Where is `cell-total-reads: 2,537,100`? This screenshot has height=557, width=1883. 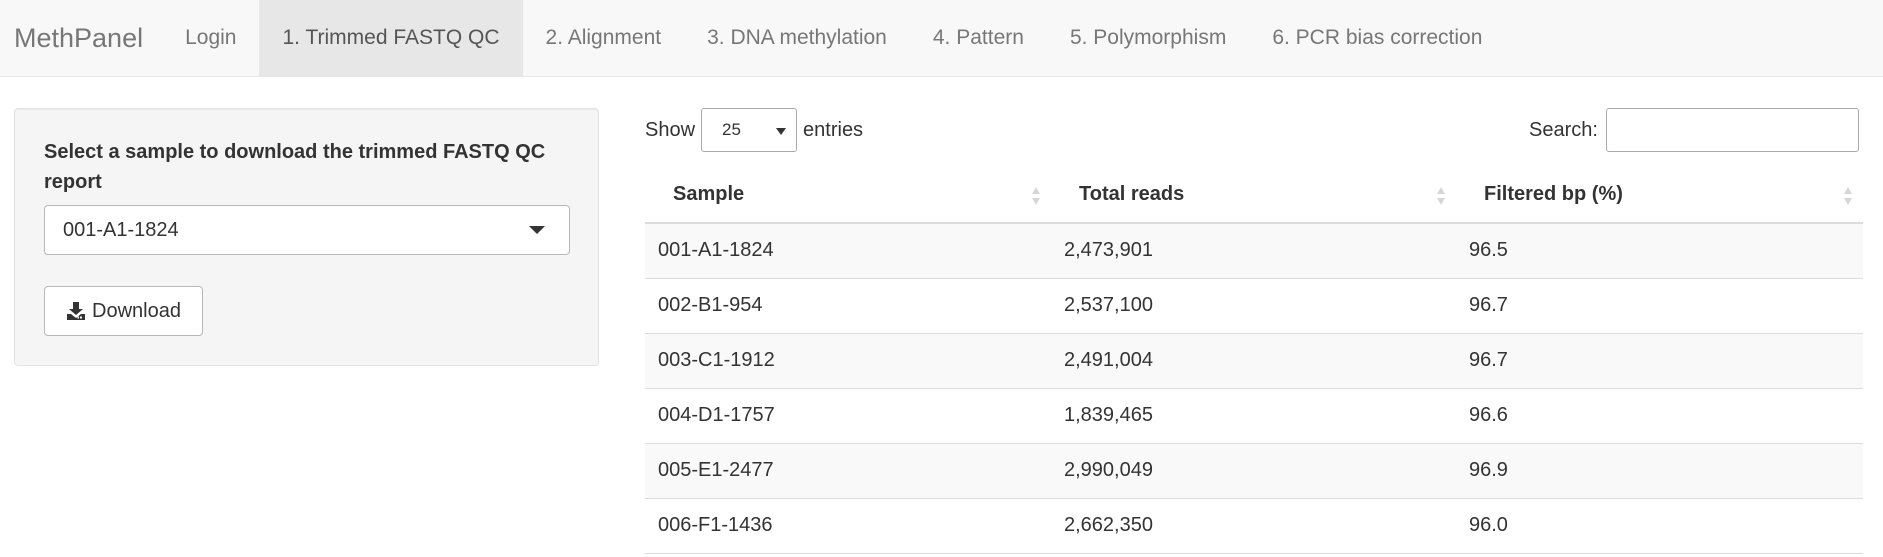 cell-total-reads: 2,537,100 is located at coordinates (1253, 306).